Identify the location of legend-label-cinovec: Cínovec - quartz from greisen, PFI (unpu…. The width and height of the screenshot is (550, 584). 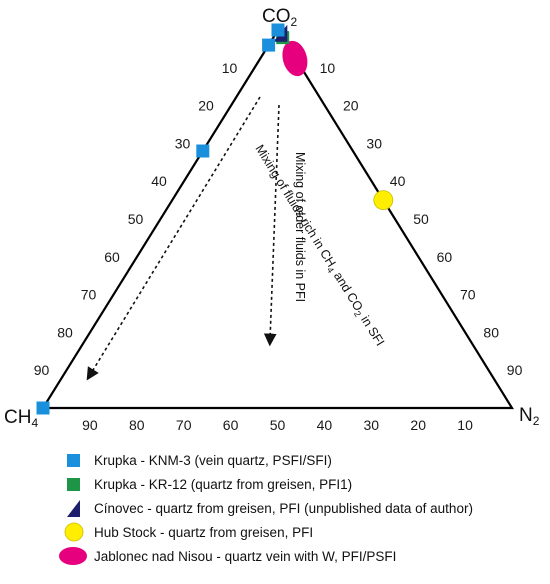
(283, 508).